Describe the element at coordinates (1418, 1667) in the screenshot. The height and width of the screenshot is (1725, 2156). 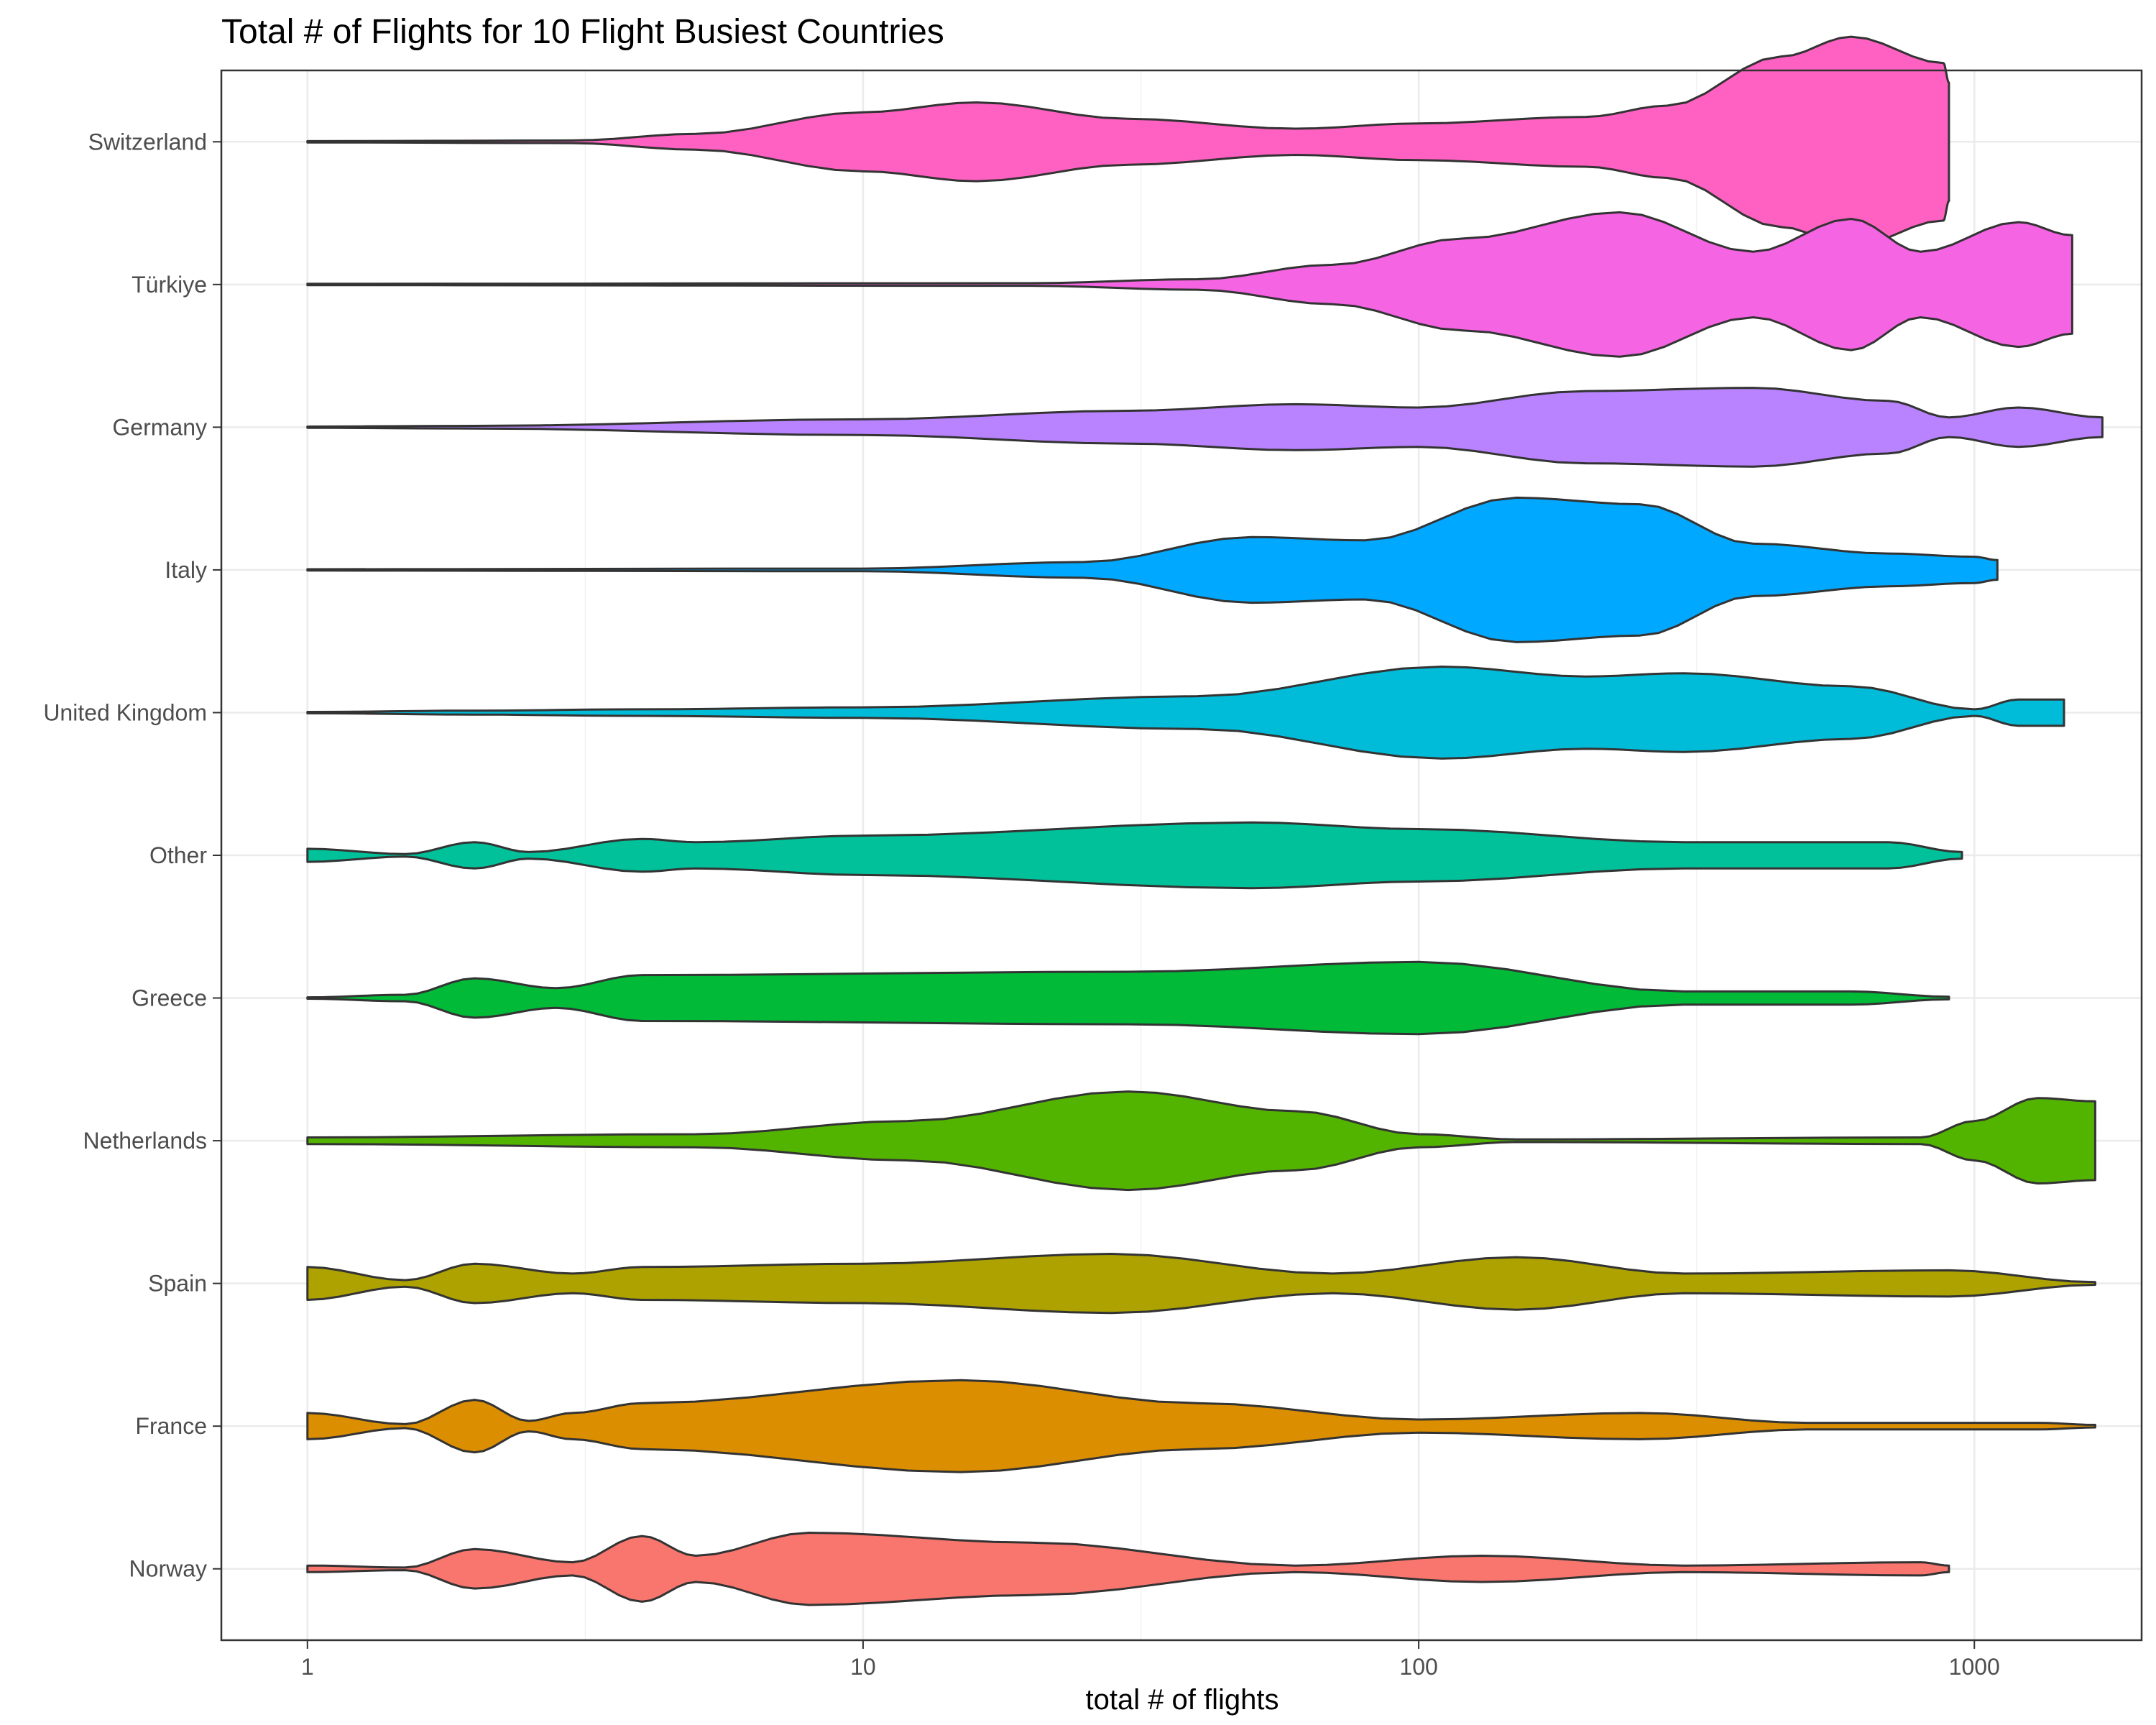
I see `x-tick-label: 100` at that location.